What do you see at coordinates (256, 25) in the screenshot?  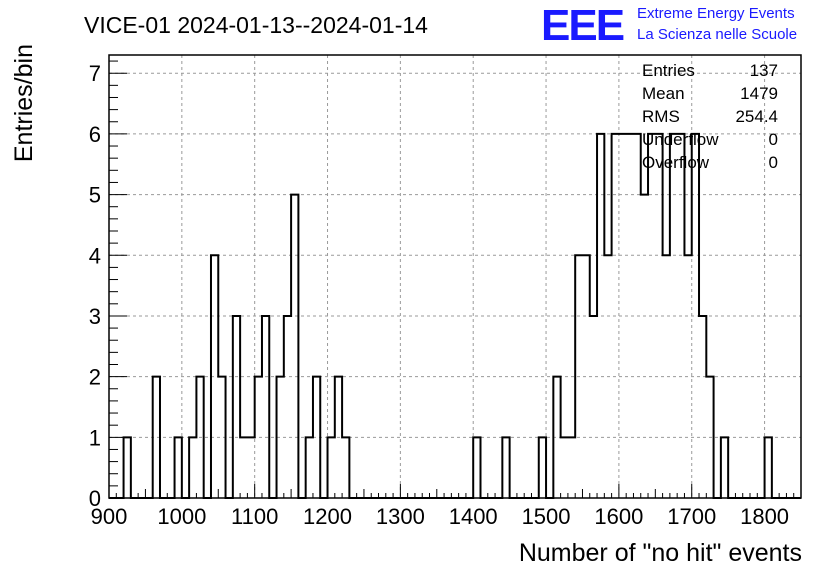 I see `chart-title: VICE-01 2024-01-13--2024-01-14` at bounding box center [256, 25].